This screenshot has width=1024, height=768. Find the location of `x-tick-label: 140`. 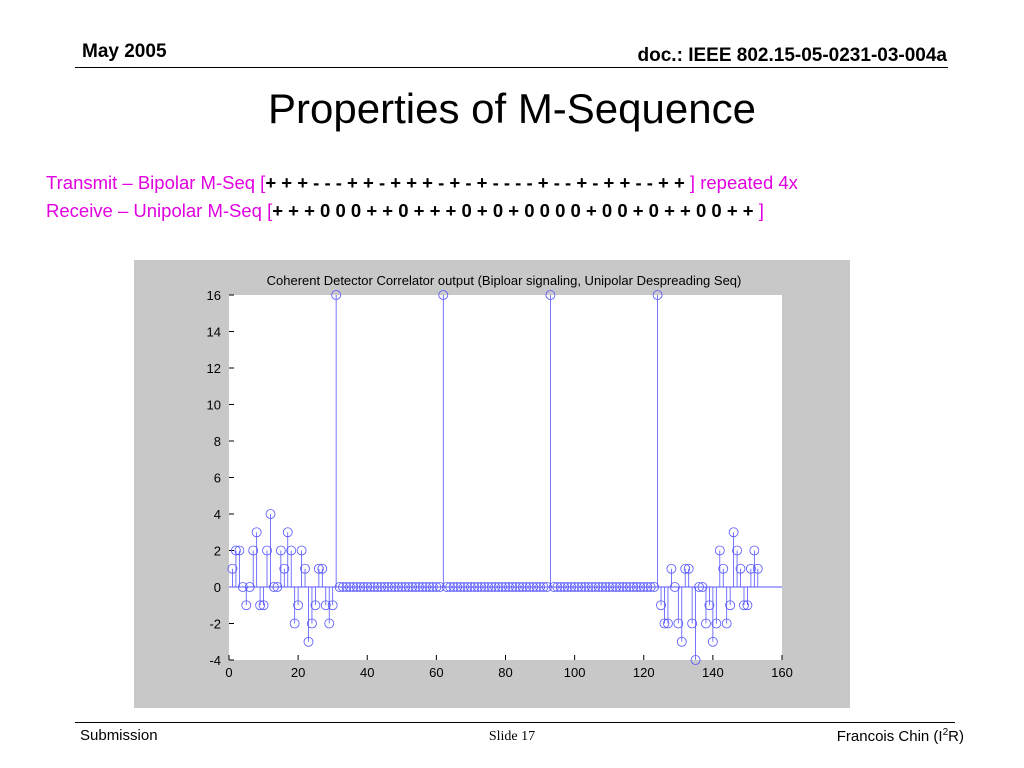

x-tick-label: 140 is located at coordinates (713, 672).